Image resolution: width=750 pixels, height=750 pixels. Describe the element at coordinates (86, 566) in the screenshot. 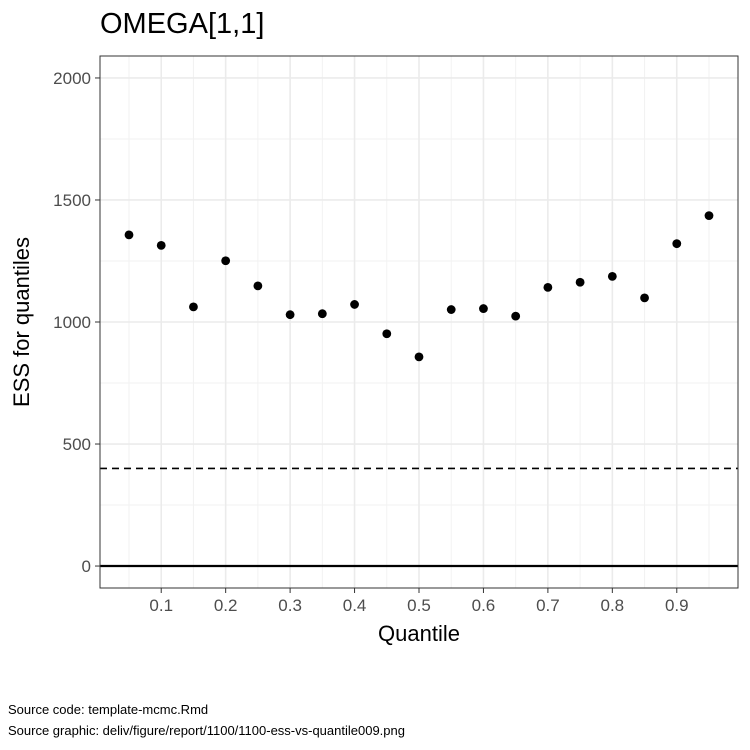

I see `y-tick-label: 0` at that location.